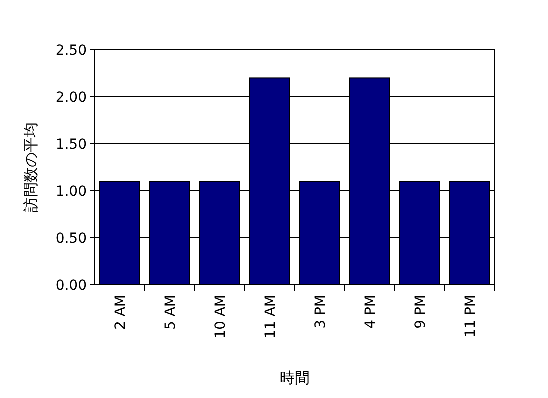 The height and width of the screenshot is (398, 548). Describe the element at coordinates (171, 312) in the screenshot. I see `x-tick-label: 5 AM` at that location.